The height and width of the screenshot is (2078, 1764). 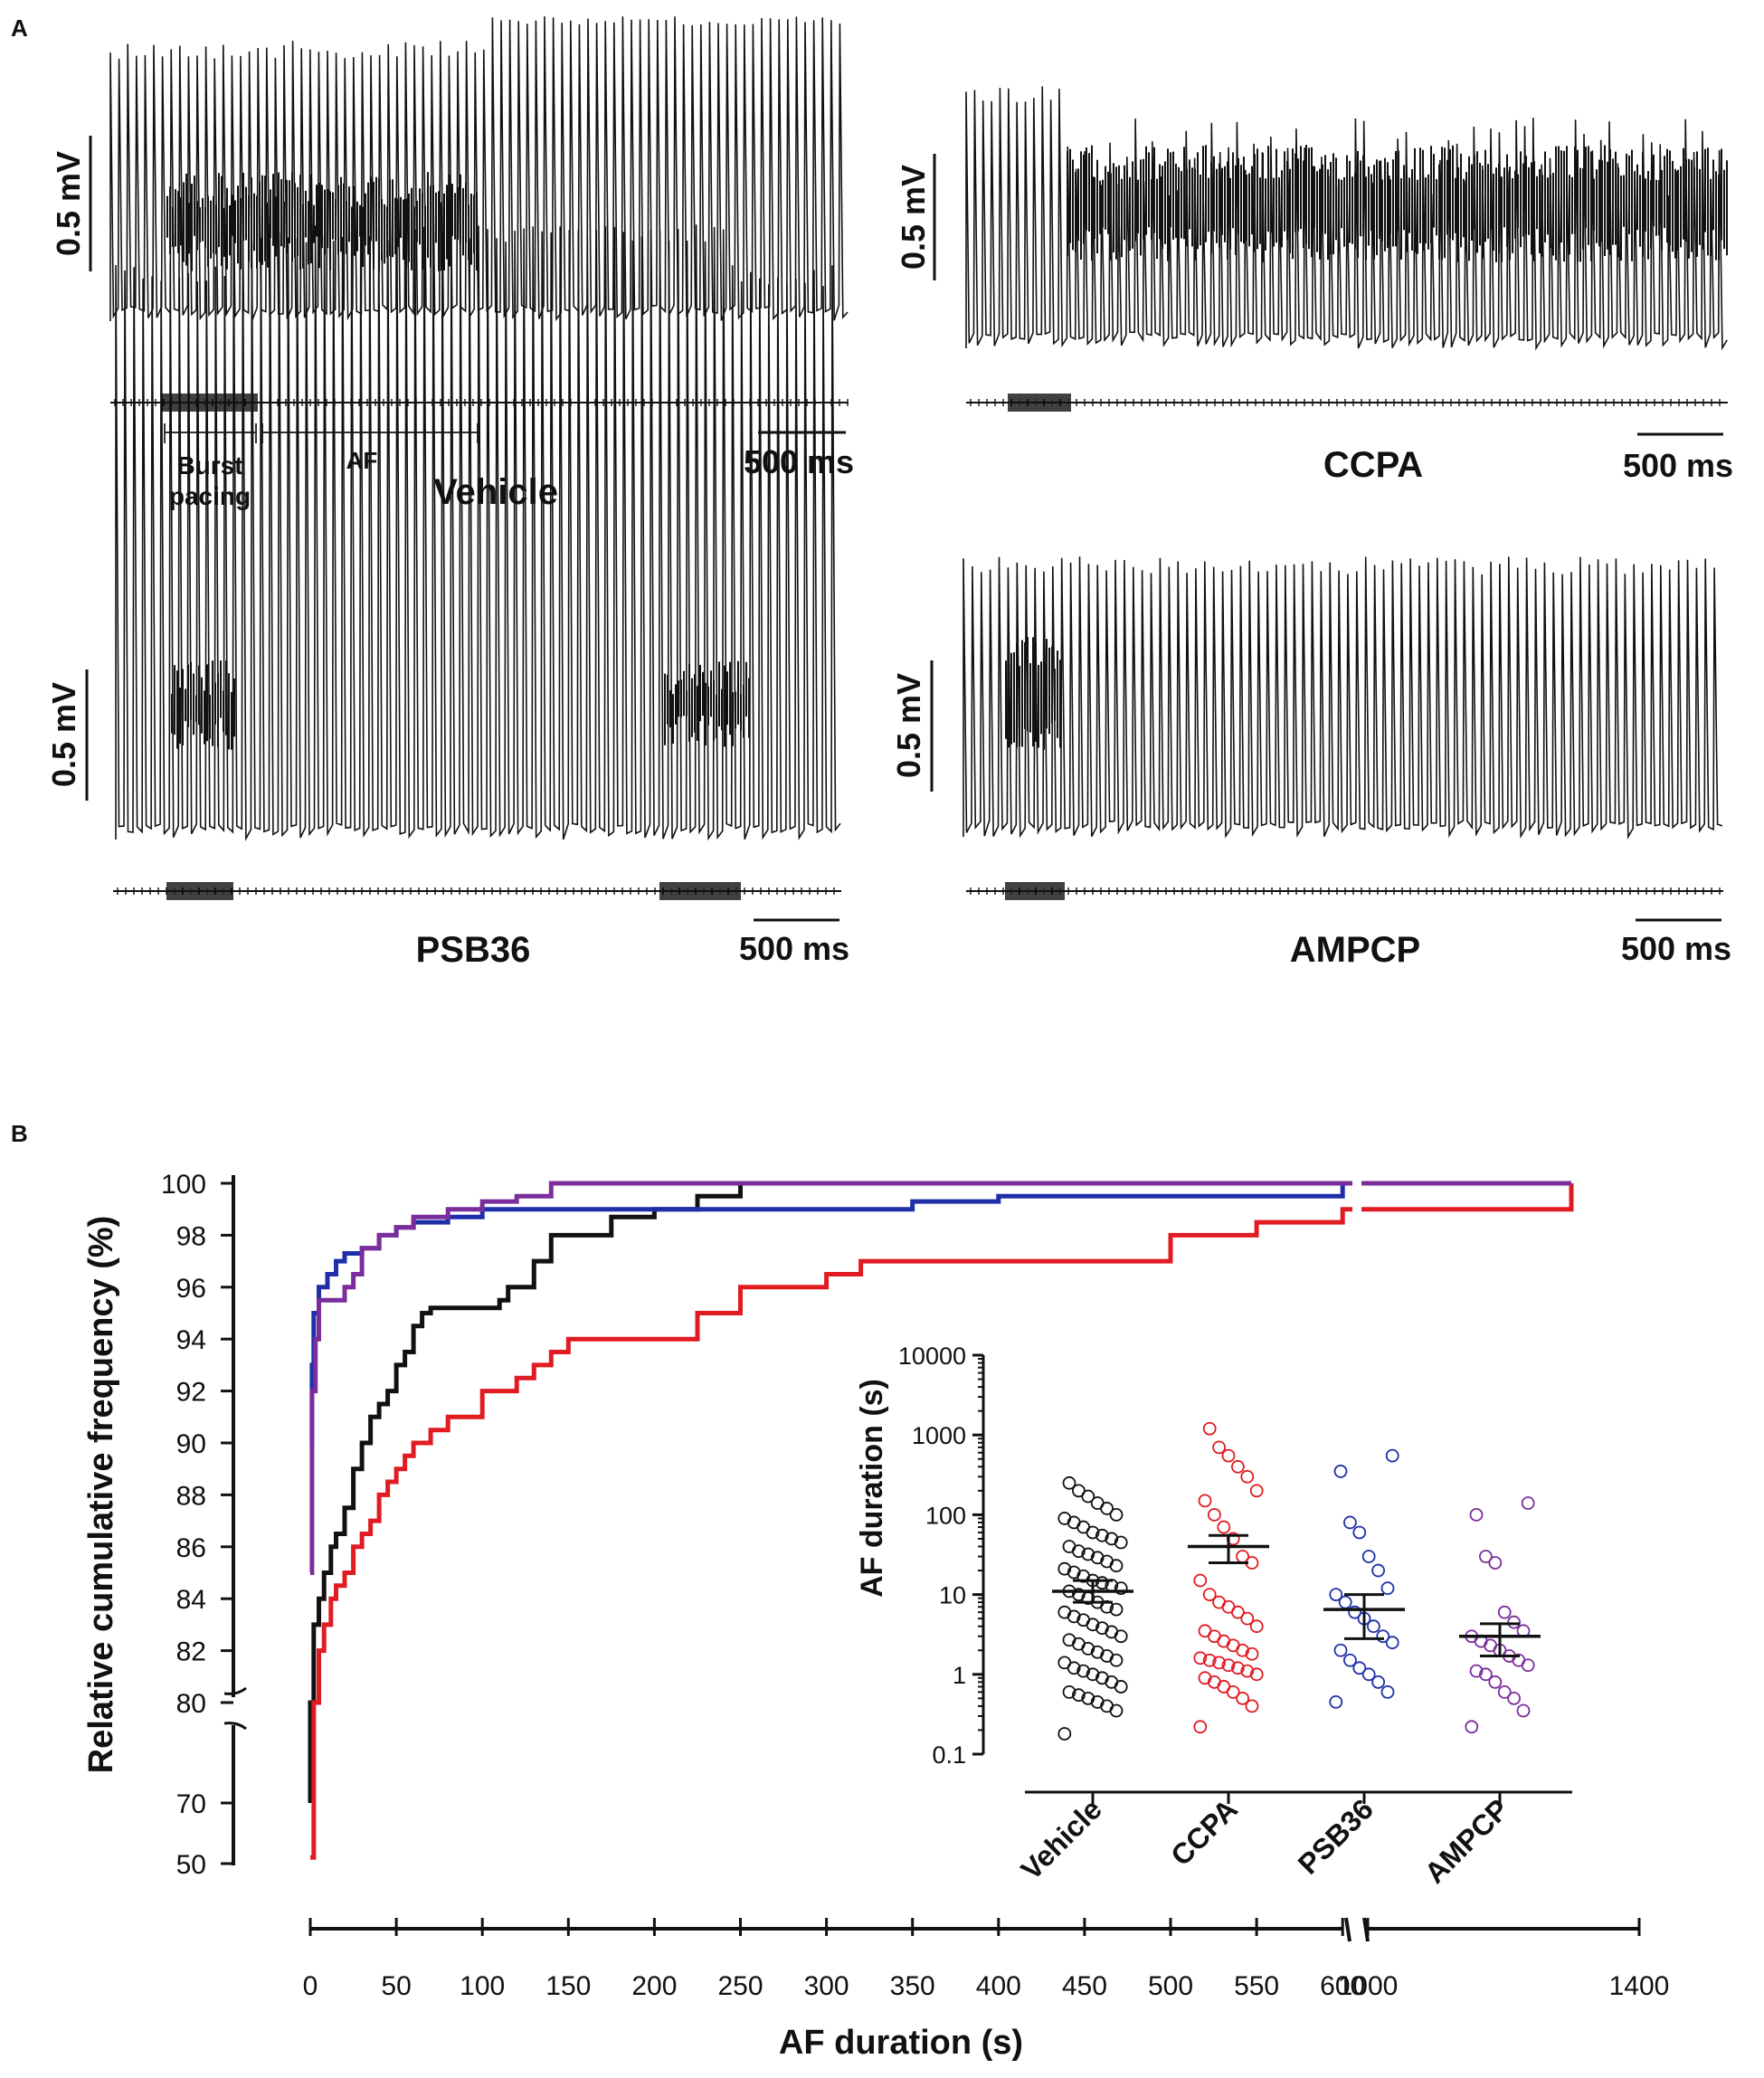 What do you see at coordinates (1357, 1929) in the screenshot?
I see `x-axis-break` at bounding box center [1357, 1929].